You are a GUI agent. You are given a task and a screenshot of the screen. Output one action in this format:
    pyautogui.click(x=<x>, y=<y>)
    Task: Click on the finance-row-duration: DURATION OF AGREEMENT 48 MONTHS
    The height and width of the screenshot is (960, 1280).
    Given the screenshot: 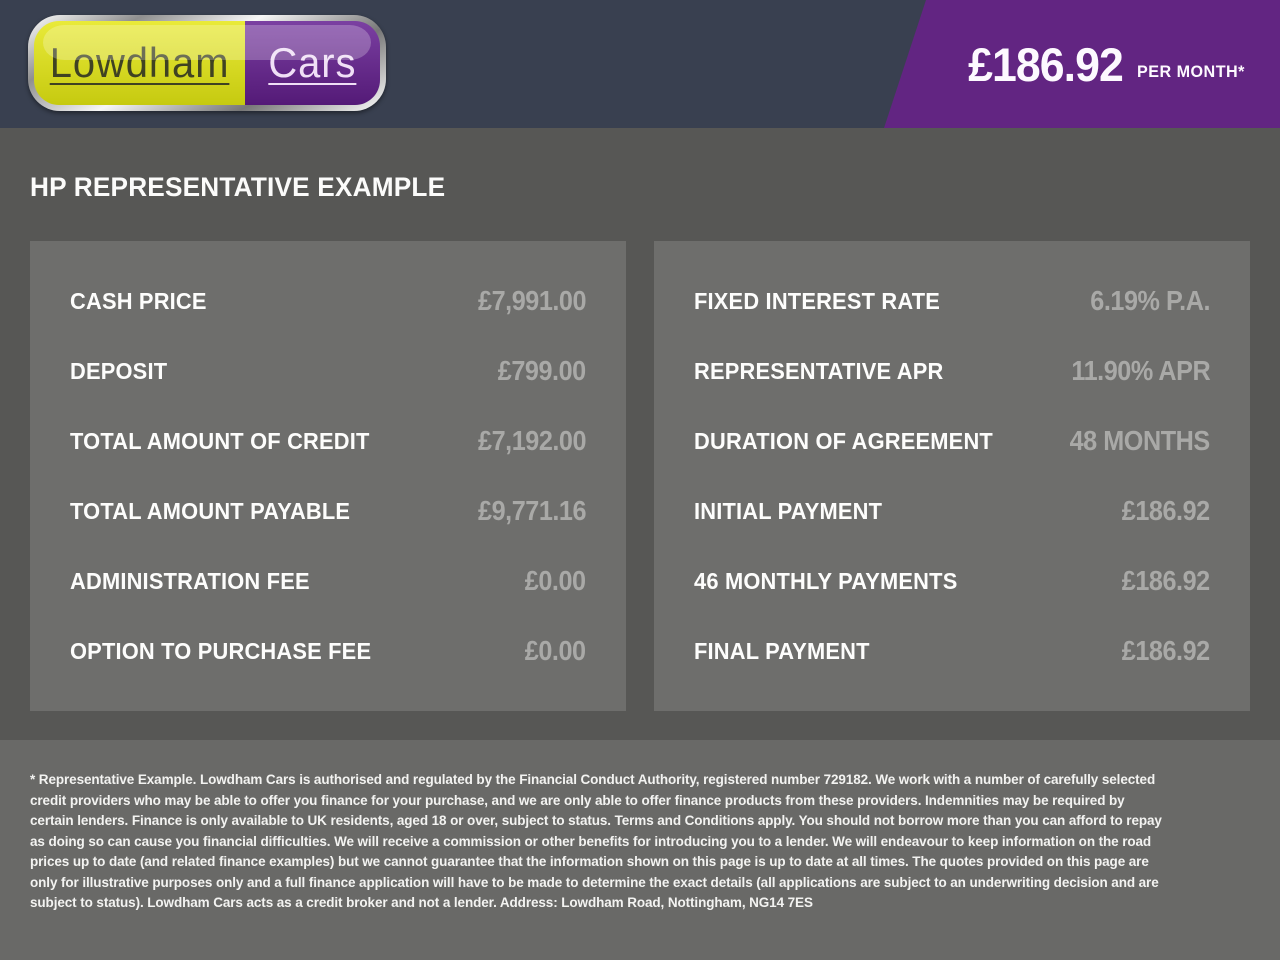 What is the action you would take?
    pyautogui.click(x=952, y=441)
    